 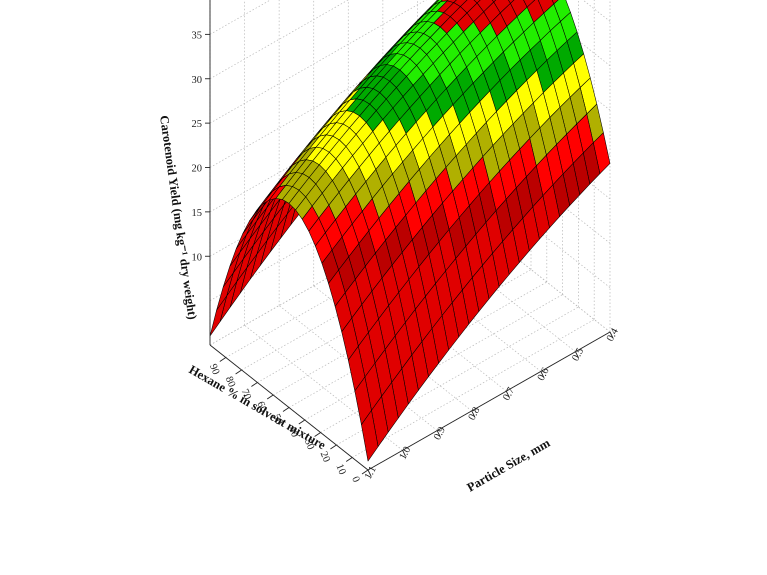 What do you see at coordinates (325, 457) in the screenshot?
I see `x-tick-label: 20` at bounding box center [325, 457].